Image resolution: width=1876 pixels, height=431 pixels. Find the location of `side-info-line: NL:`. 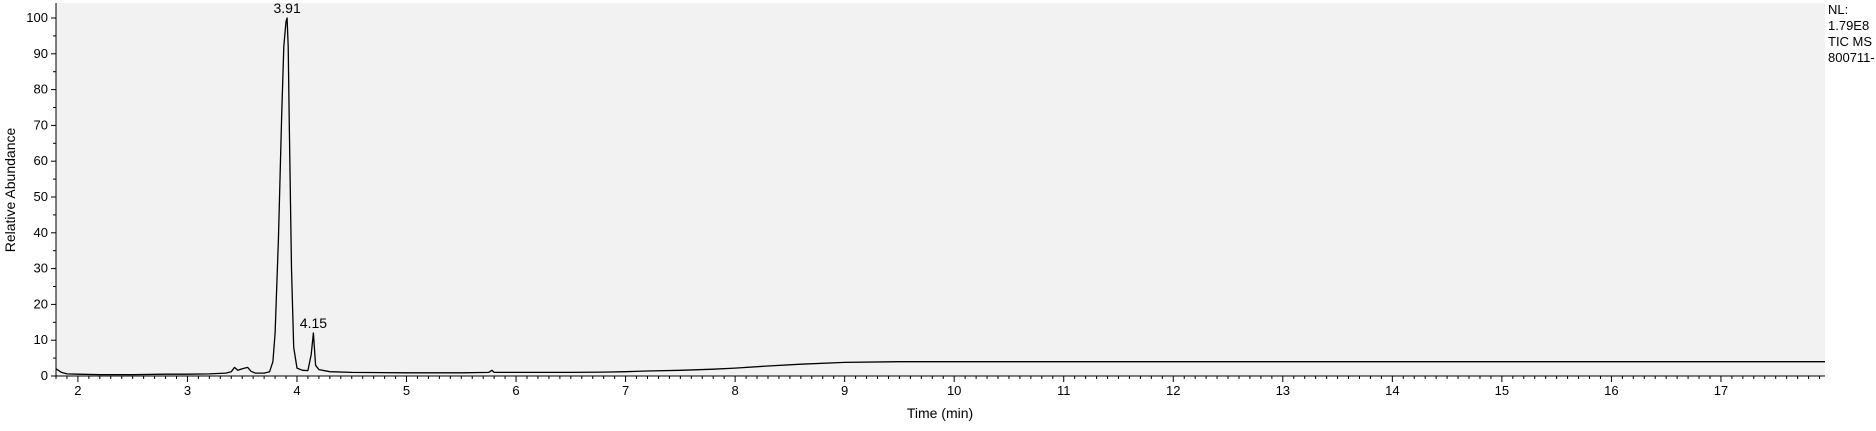

side-info-line: NL: is located at coordinates (1838, 9).